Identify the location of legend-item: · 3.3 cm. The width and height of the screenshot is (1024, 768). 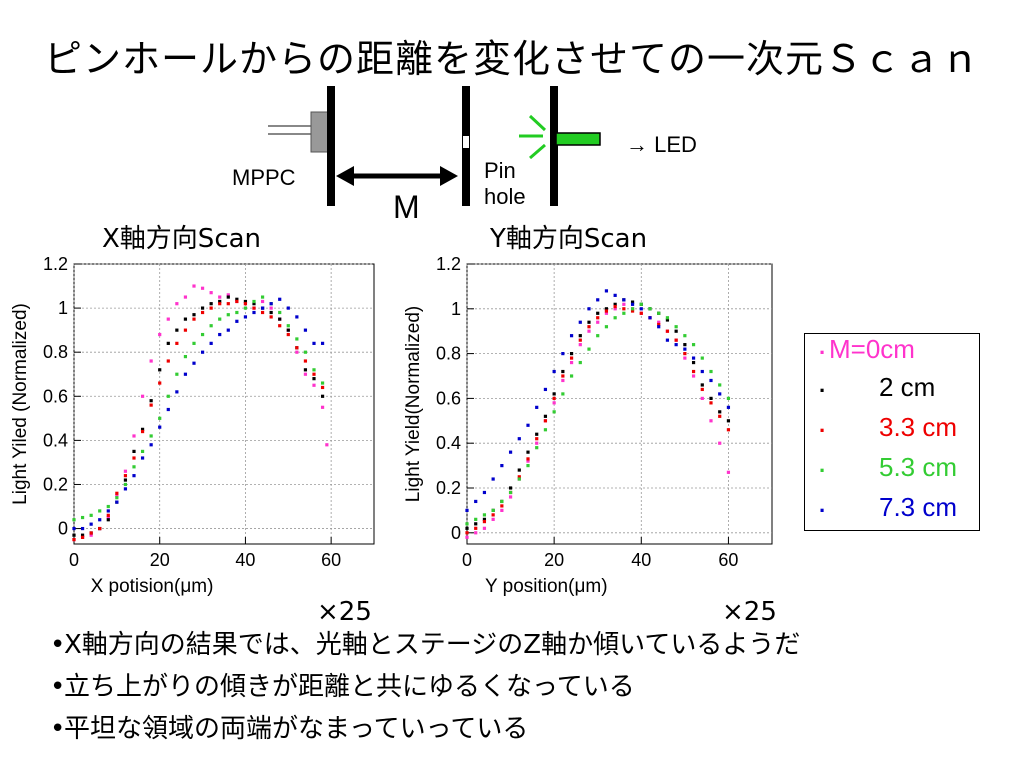
(892, 430).